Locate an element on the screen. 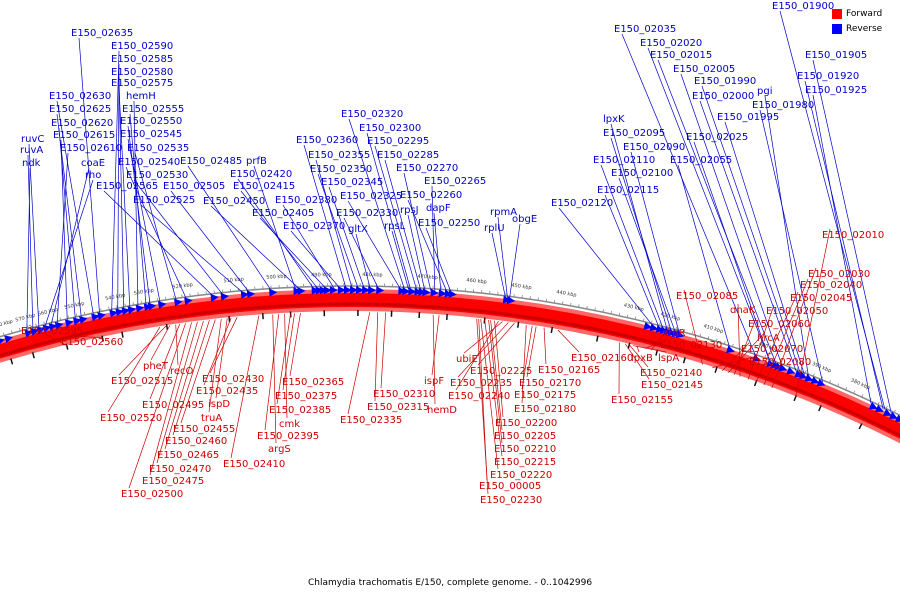  forward-gene-label: pheT is located at coordinates (156, 366).